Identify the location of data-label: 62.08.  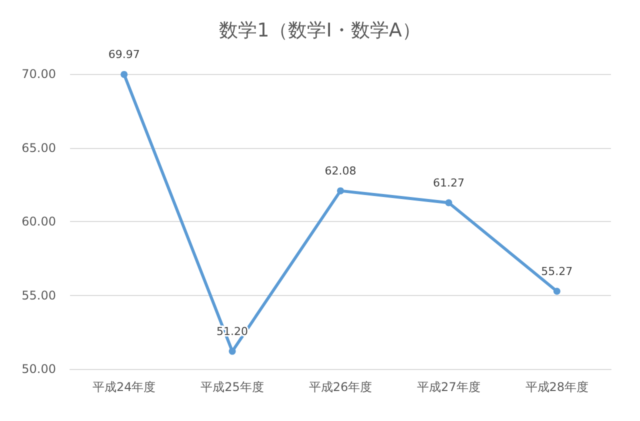
(340, 171).